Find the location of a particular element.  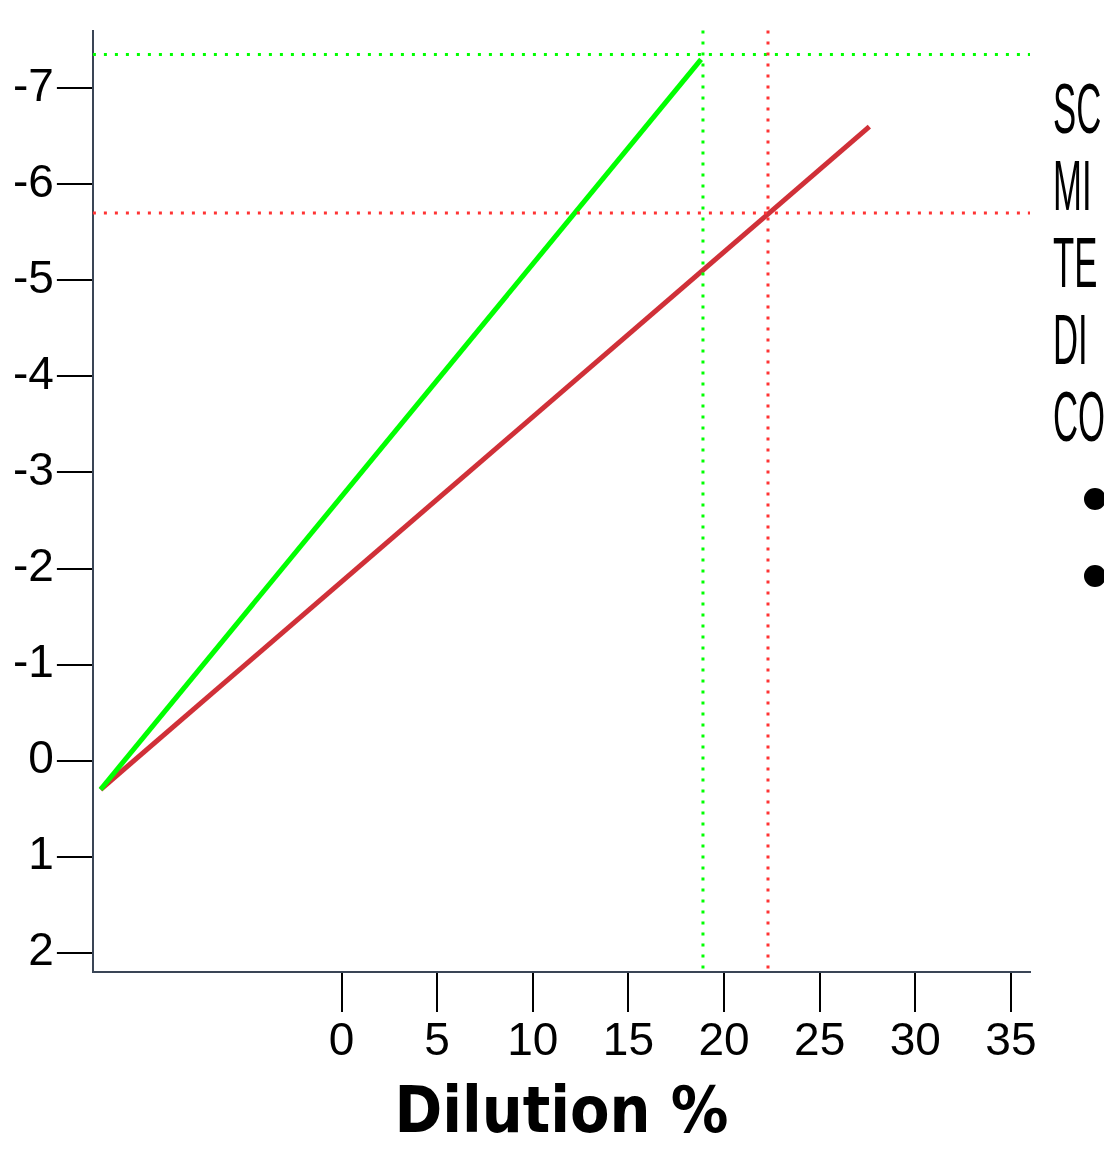

y-tick-label: 2 is located at coordinates (41, 949).